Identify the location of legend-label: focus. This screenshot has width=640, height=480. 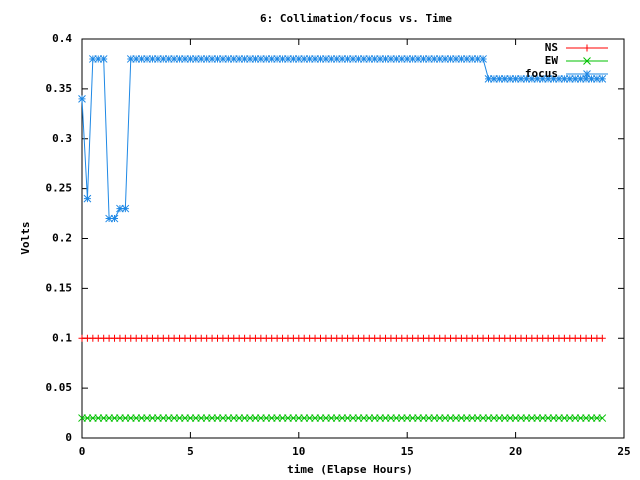
(541, 73).